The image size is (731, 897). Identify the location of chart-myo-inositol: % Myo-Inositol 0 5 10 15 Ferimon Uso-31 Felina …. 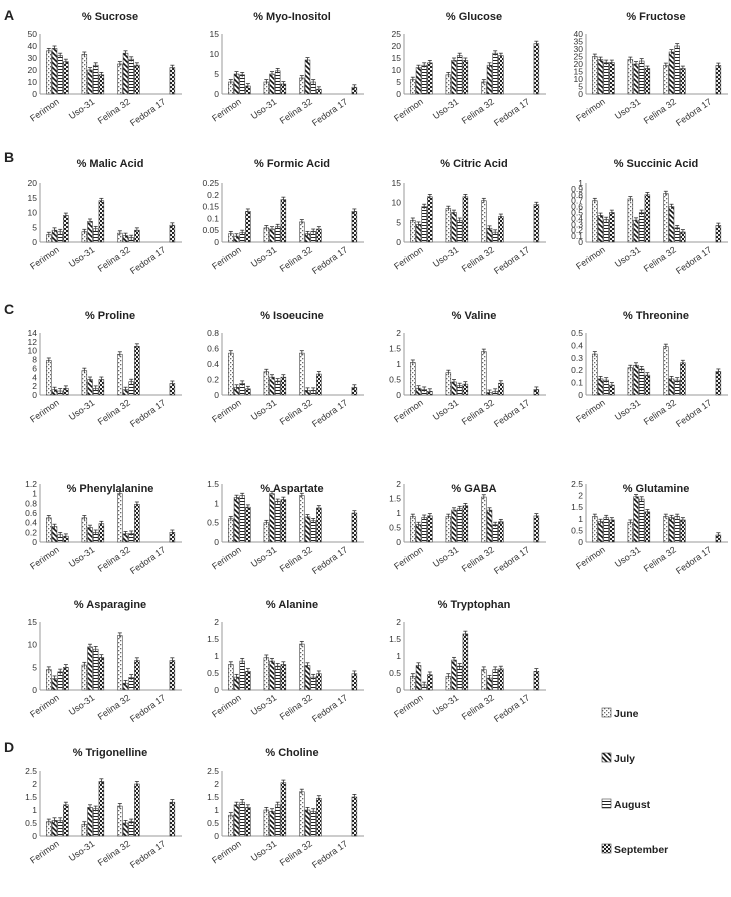
(287, 69).